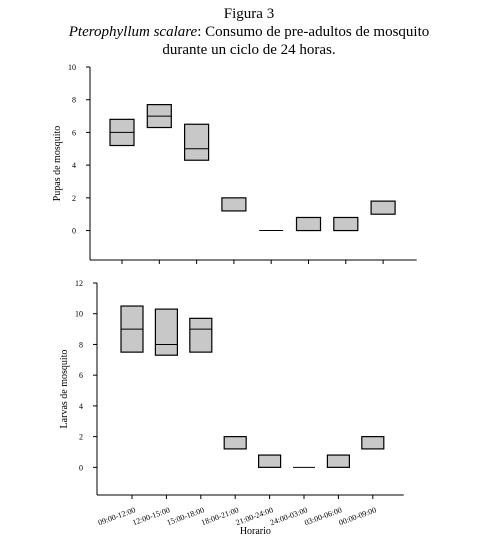 This screenshot has width=499, height=548. What do you see at coordinates (249, 14) in the screenshot?
I see `figure-label: Figura 3` at bounding box center [249, 14].